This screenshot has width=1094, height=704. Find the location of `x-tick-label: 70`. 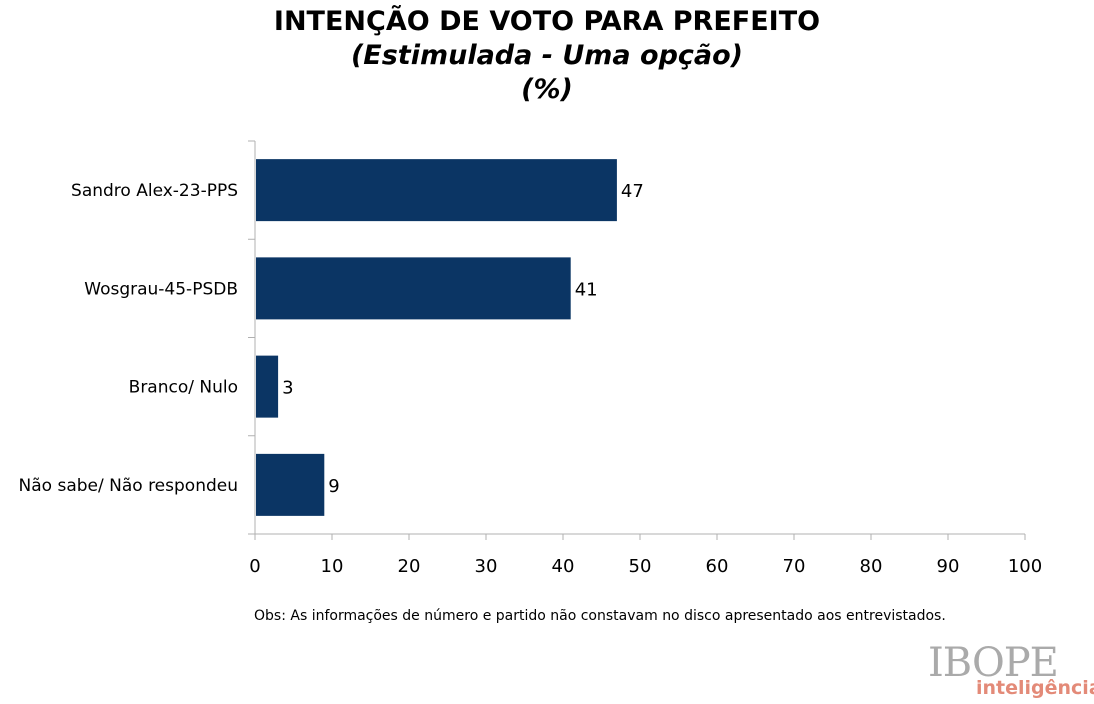

x-tick-label: 70 is located at coordinates (794, 566).